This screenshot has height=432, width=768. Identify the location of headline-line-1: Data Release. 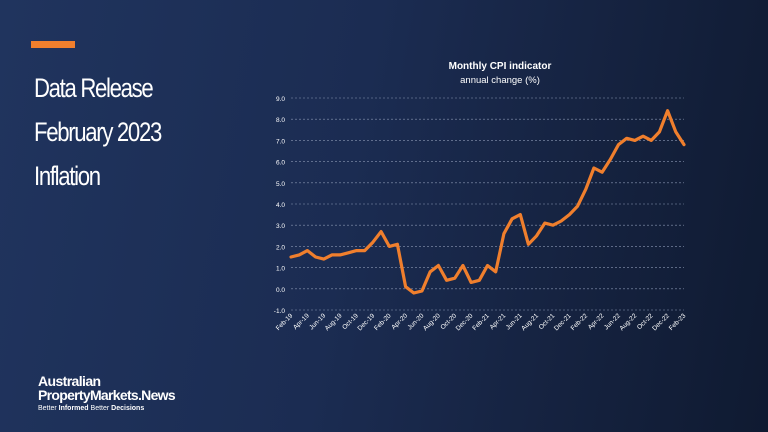
(94, 88).